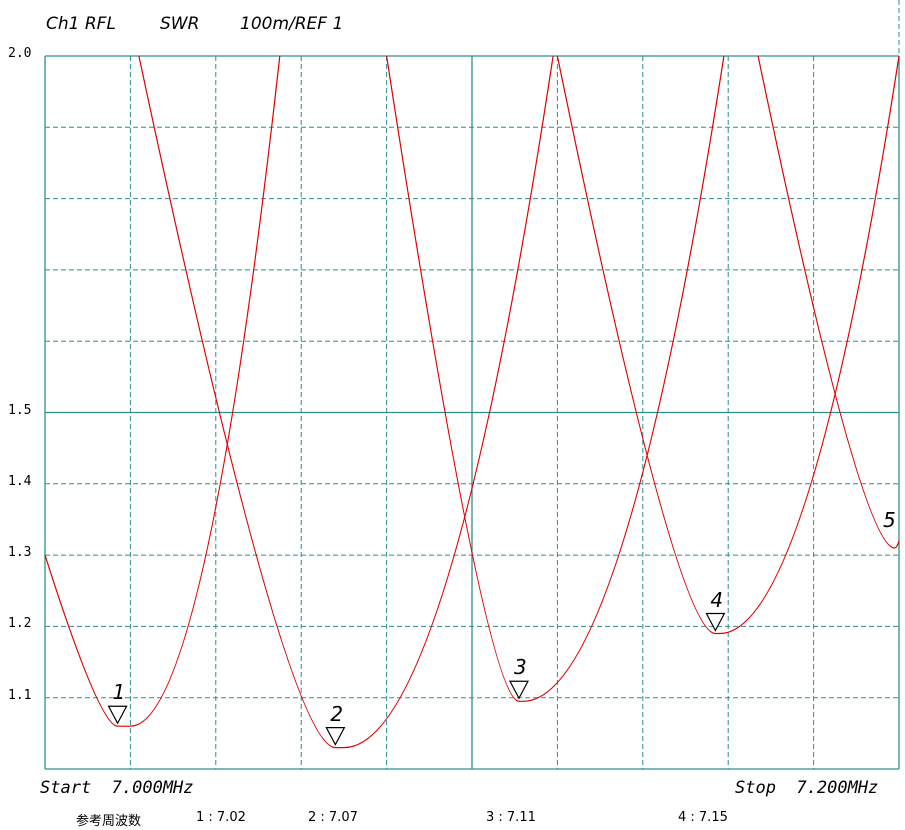 The width and height of the screenshot is (905, 830). Describe the element at coordinates (717, 599) in the screenshot. I see `marker-4-label: 4` at that location.